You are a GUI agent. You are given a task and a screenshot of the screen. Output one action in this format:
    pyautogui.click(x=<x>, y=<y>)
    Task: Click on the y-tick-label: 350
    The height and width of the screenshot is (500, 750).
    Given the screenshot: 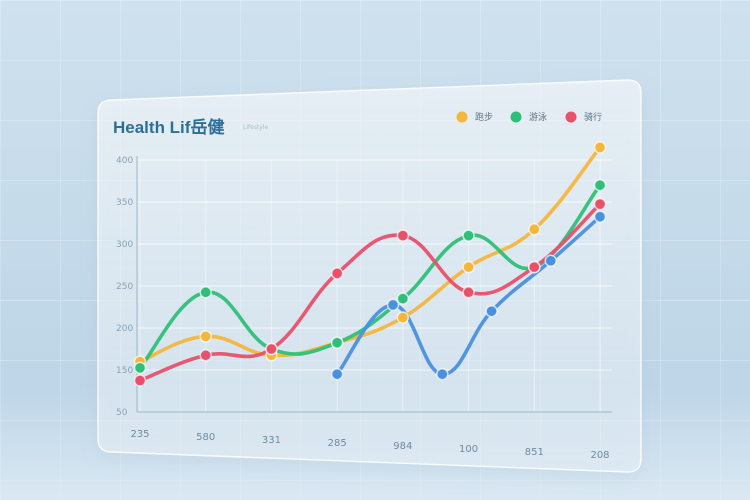 What is the action you would take?
    pyautogui.click(x=124, y=203)
    